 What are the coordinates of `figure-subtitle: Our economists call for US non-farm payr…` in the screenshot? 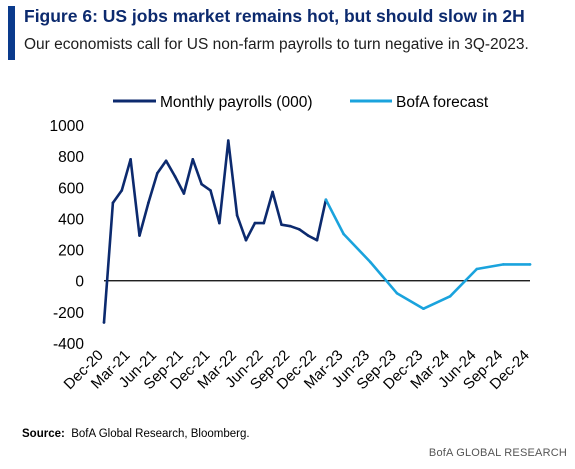 It's located at (276, 44).